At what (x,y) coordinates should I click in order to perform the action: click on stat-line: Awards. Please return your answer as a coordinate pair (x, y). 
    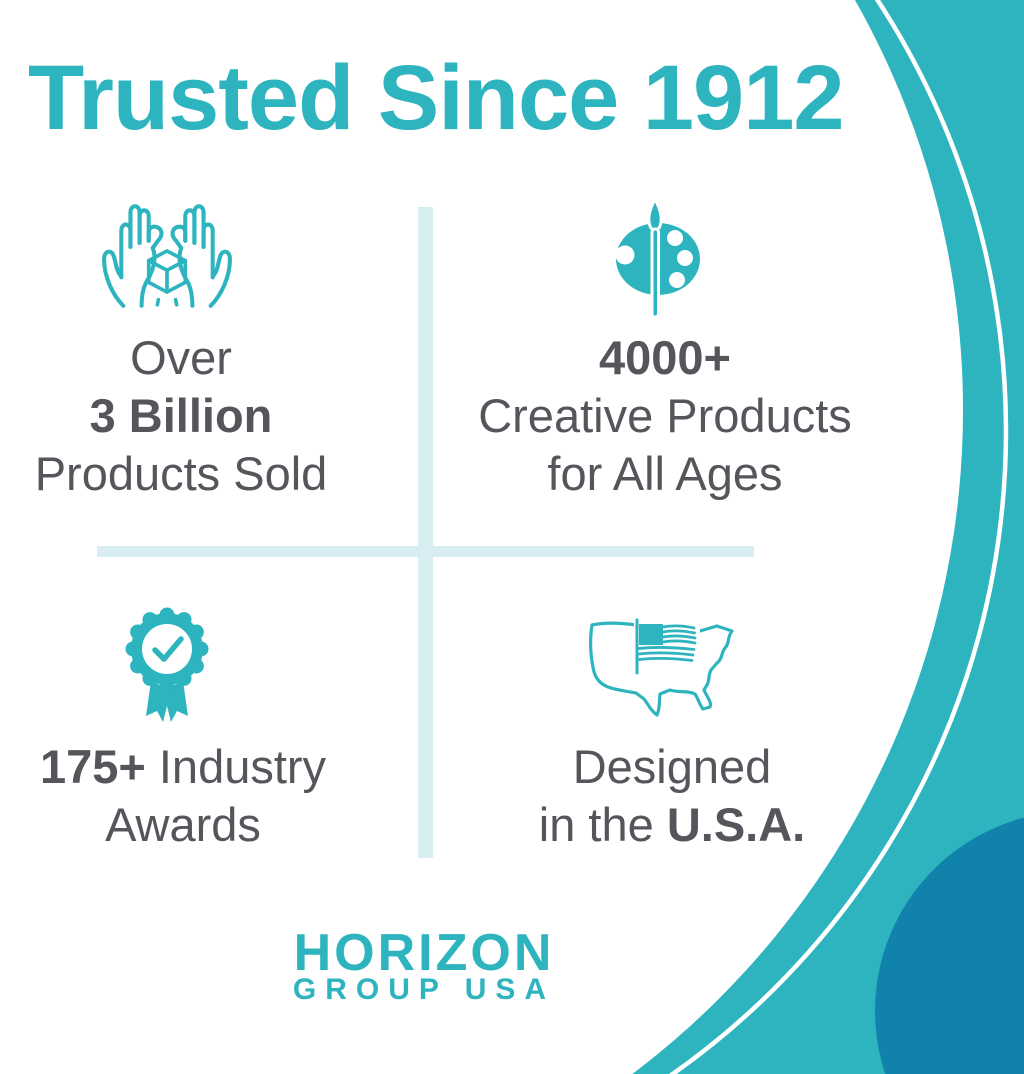
    Looking at the image, I should click on (183, 824).